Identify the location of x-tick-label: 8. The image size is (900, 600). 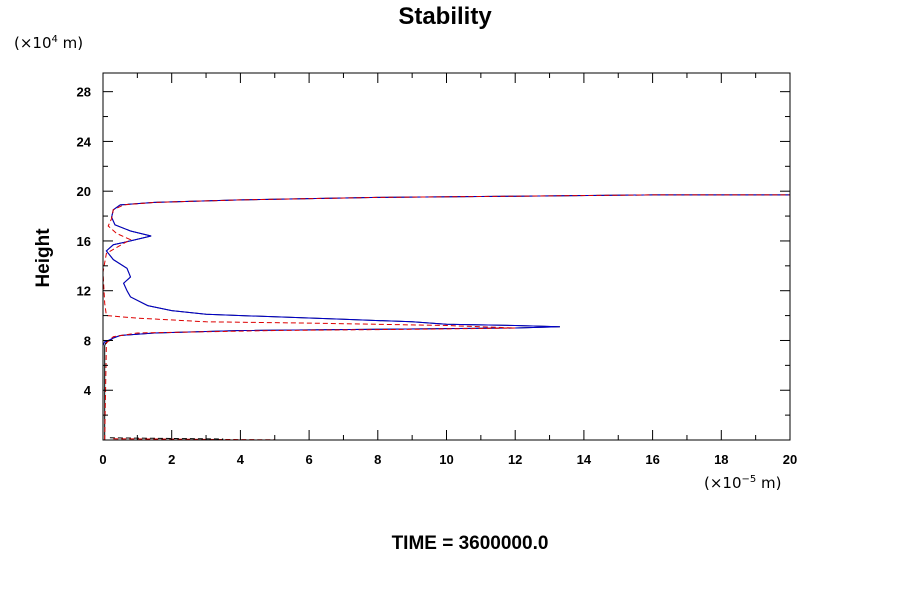
(377, 459).